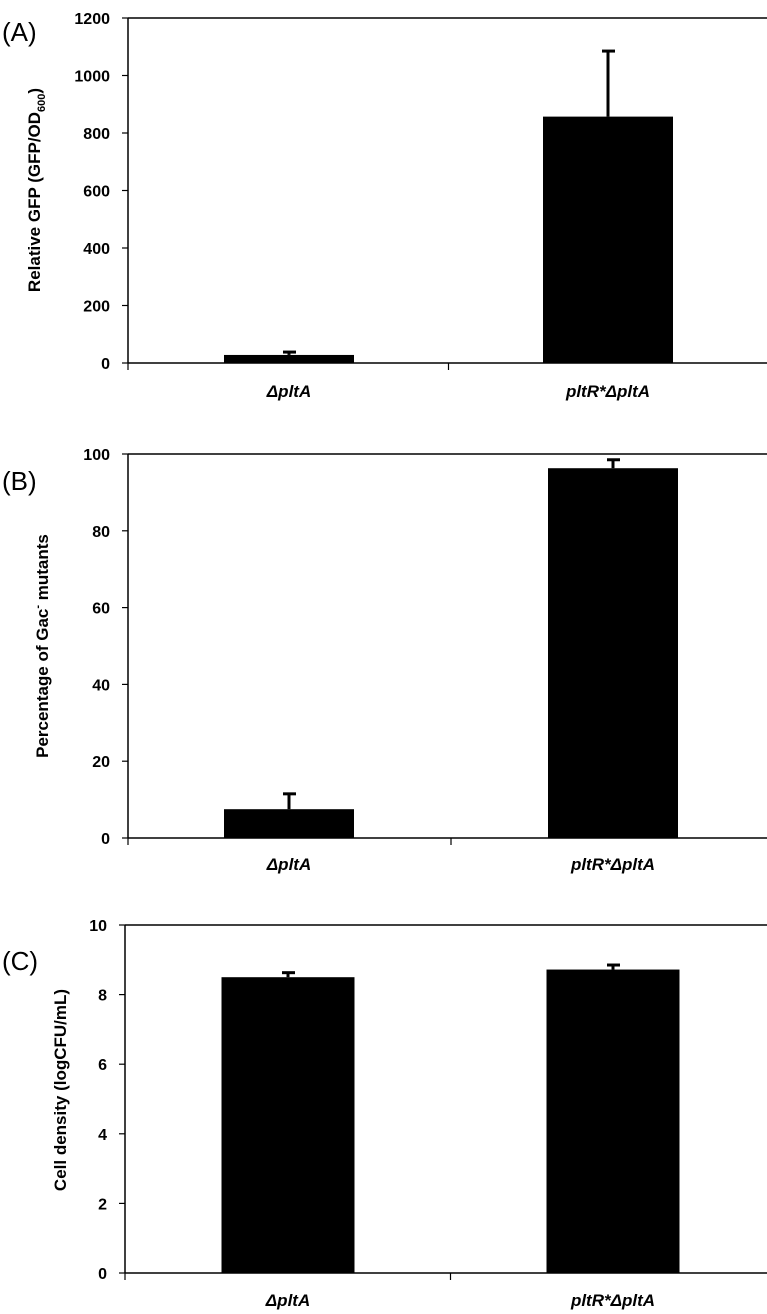 The height and width of the screenshot is (1314, 767). Describe the element at coordinates (102, 996) in the screenshot. I see `y-tick-label: 8` at that location.